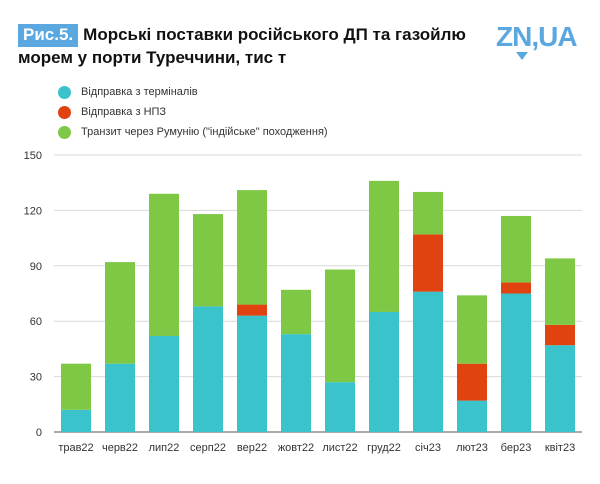  I want to click on y-tick-label: 120, so click(33, 211).